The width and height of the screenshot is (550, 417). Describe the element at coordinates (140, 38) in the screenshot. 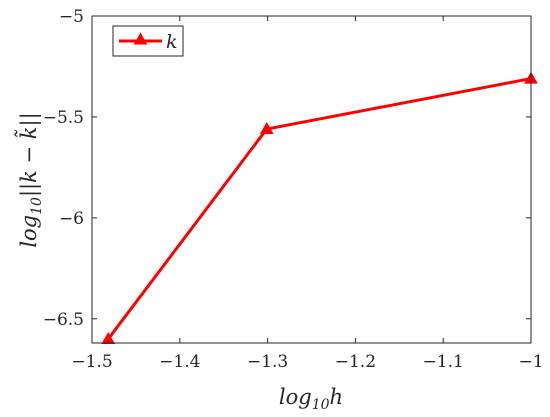

I see `legend-marker-k` at that location.